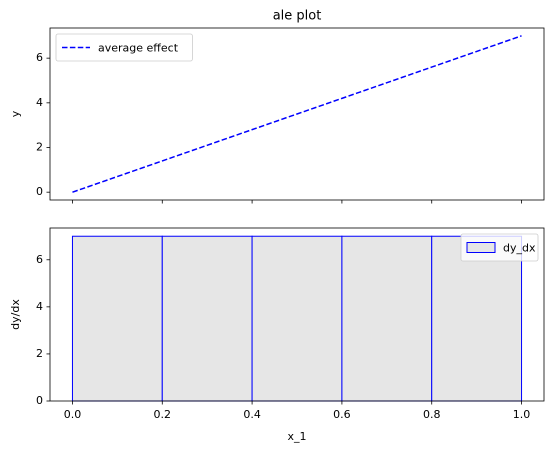  I want to click on legend-swatch, so click(481, 247).